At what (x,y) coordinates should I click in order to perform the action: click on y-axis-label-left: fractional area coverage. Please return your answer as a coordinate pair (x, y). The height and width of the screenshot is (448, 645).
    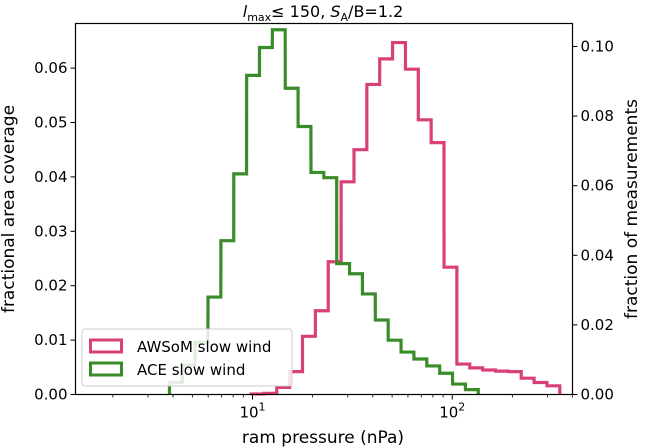
    Looking at the image, I should click on (9, 209).